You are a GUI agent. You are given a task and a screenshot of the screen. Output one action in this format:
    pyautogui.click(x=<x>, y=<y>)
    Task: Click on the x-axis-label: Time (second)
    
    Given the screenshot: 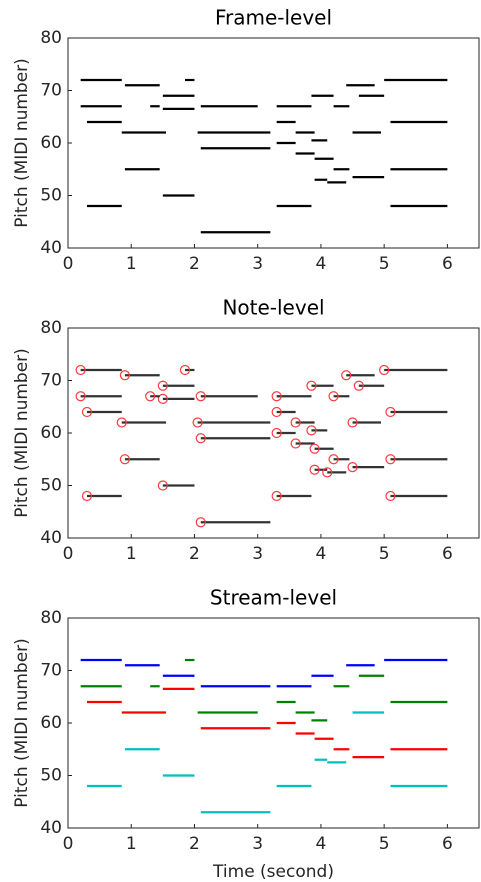 What is the action you would take?
    pyautogui.click(x=273, y=872)
    